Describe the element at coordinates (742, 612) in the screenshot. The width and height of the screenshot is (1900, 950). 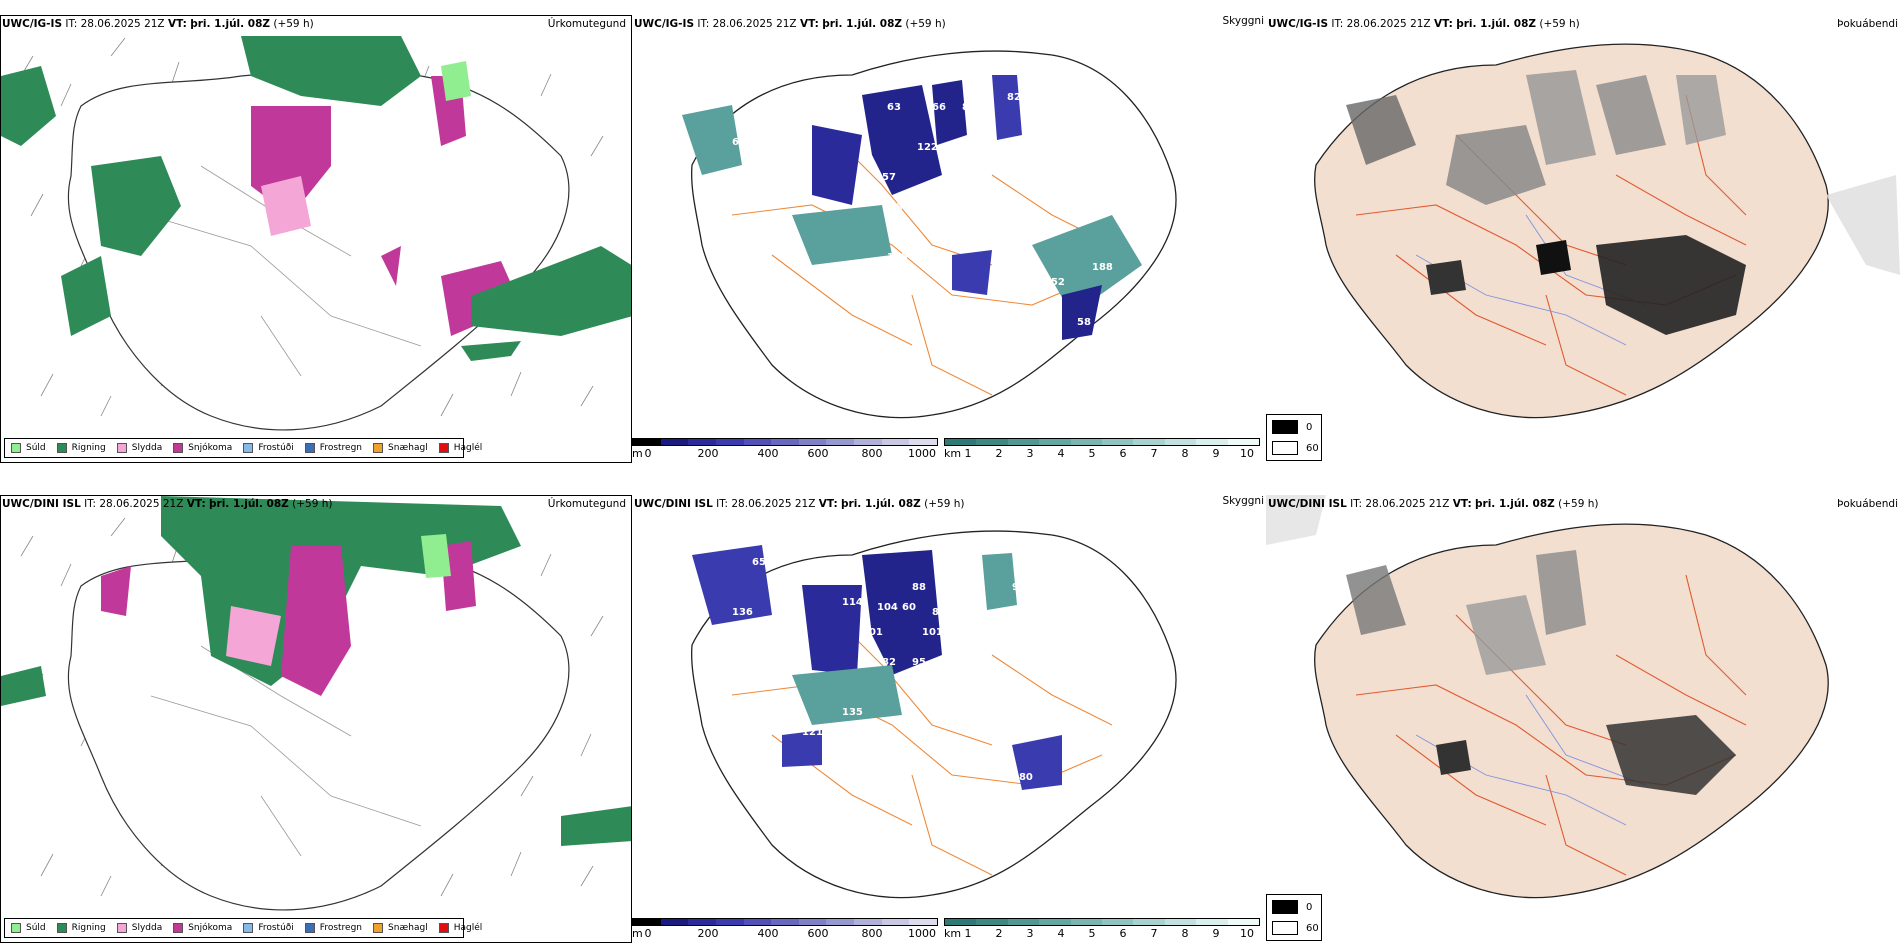
I see `cloud-base-label: 136` at that location.